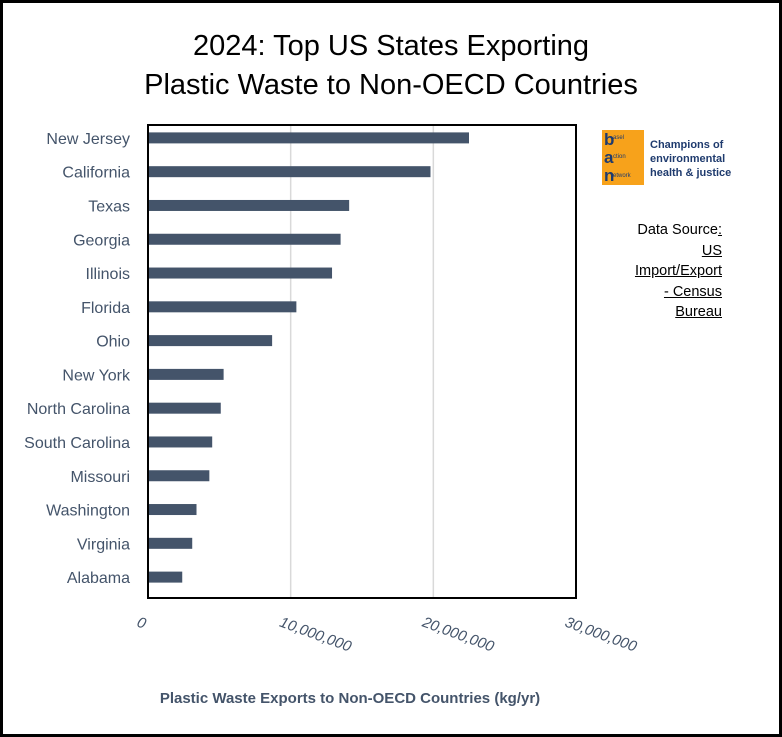 This screenshot has width=782, height=737. What do you see at coordinates (108, 274) in the screenshot?
I see `y-category-label: Illinois` at bounding box center [108, 274].